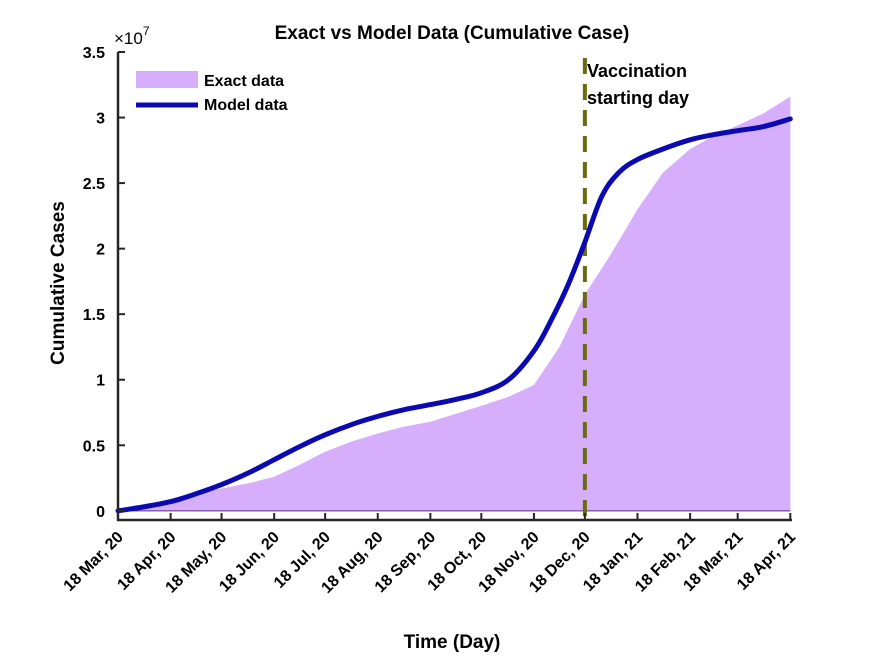  What do you see at coordinates (94, 184) in the screenshot?
I see `y-tick-label: 2.5` at bounding box center [94, 184].